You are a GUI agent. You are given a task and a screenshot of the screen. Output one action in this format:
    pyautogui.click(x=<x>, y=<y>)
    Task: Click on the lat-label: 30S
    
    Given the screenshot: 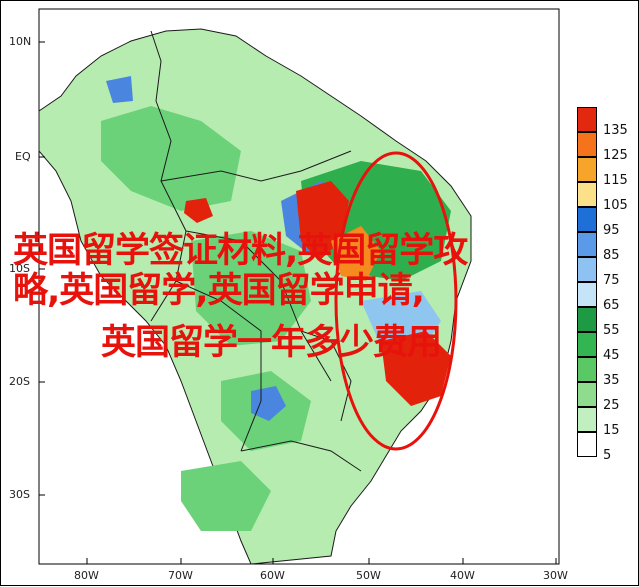 What is the action you would take?
    pyautogui.click(x=19, y=494)
    